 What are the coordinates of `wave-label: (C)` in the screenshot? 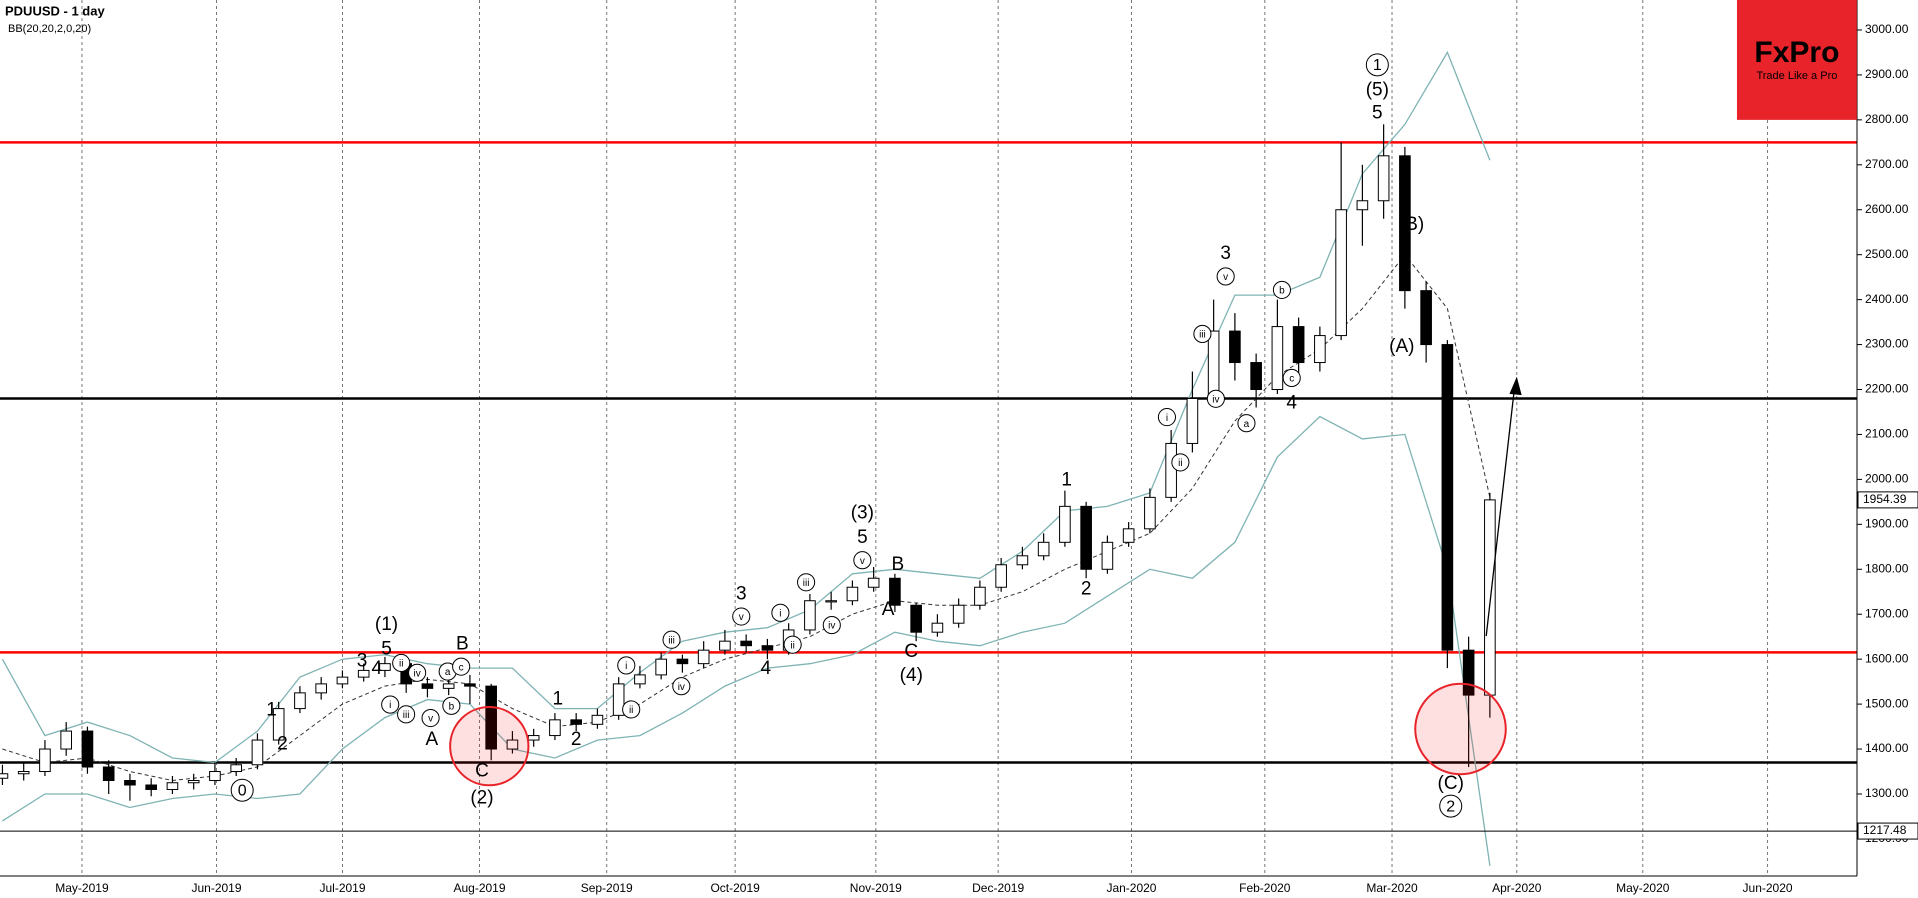 It's located at (1451, 783).